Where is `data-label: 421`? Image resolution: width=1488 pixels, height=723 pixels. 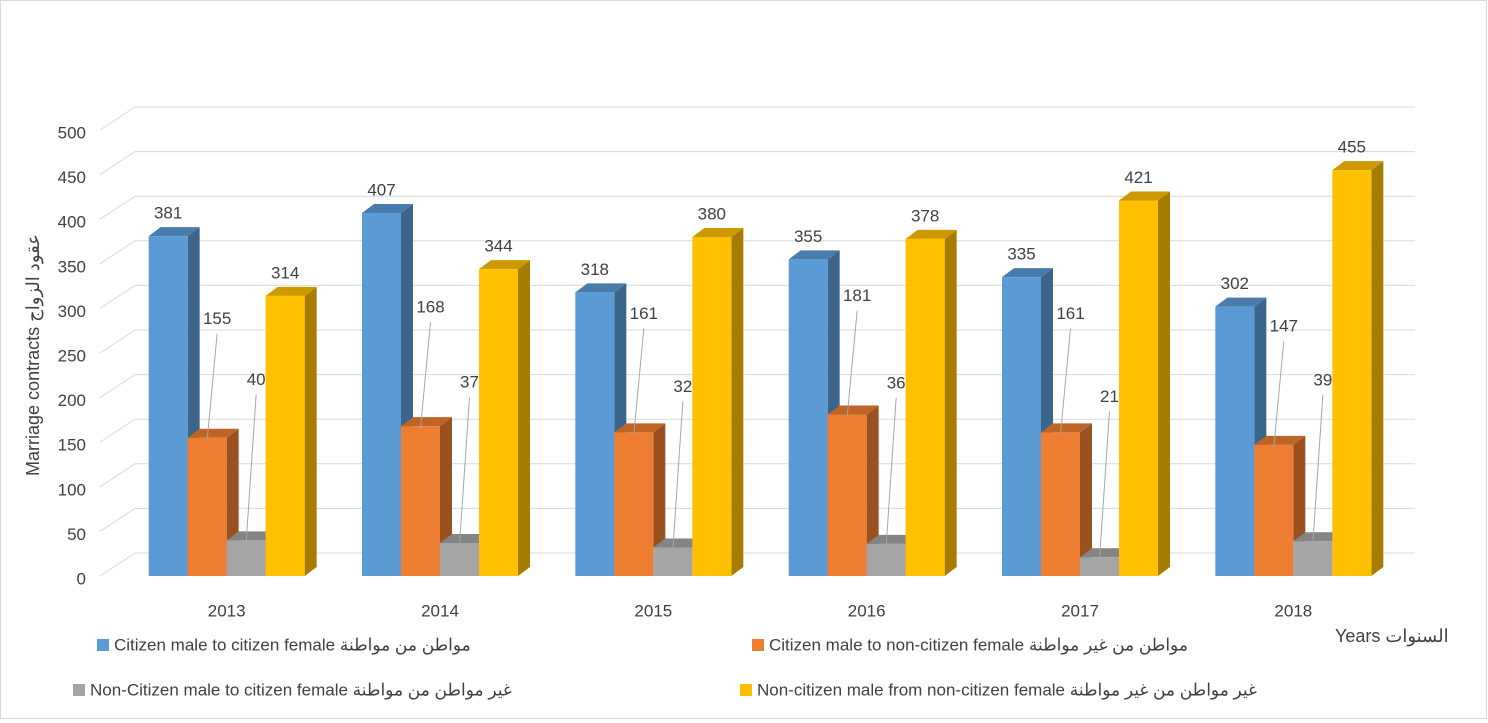 data-label: 421 is located at coordinates (1138, 177).